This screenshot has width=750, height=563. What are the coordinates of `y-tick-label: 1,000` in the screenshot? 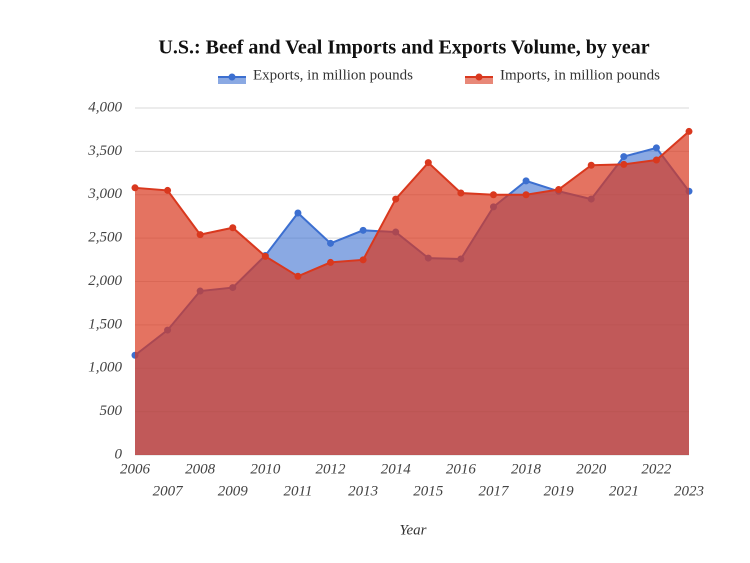 It's located at (105, 368).